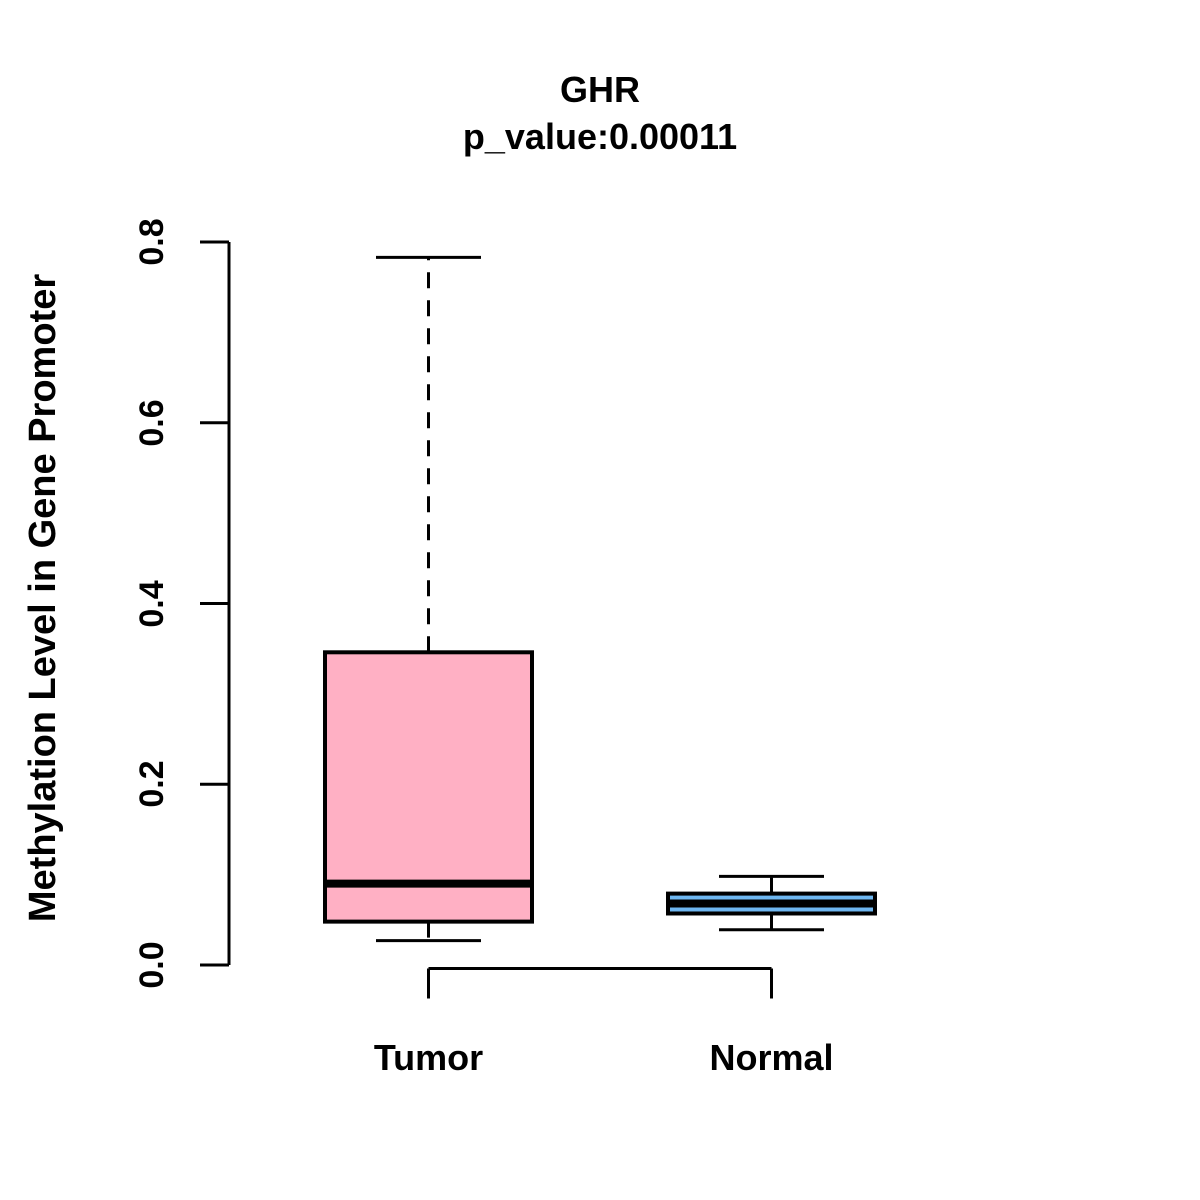 The height and width of the screenshot is (1200, 1200). What do you see at coordinates (152, 965) in the screenshot?
I see `y-tick-label: 0.0` at bounding box center [152, 965].